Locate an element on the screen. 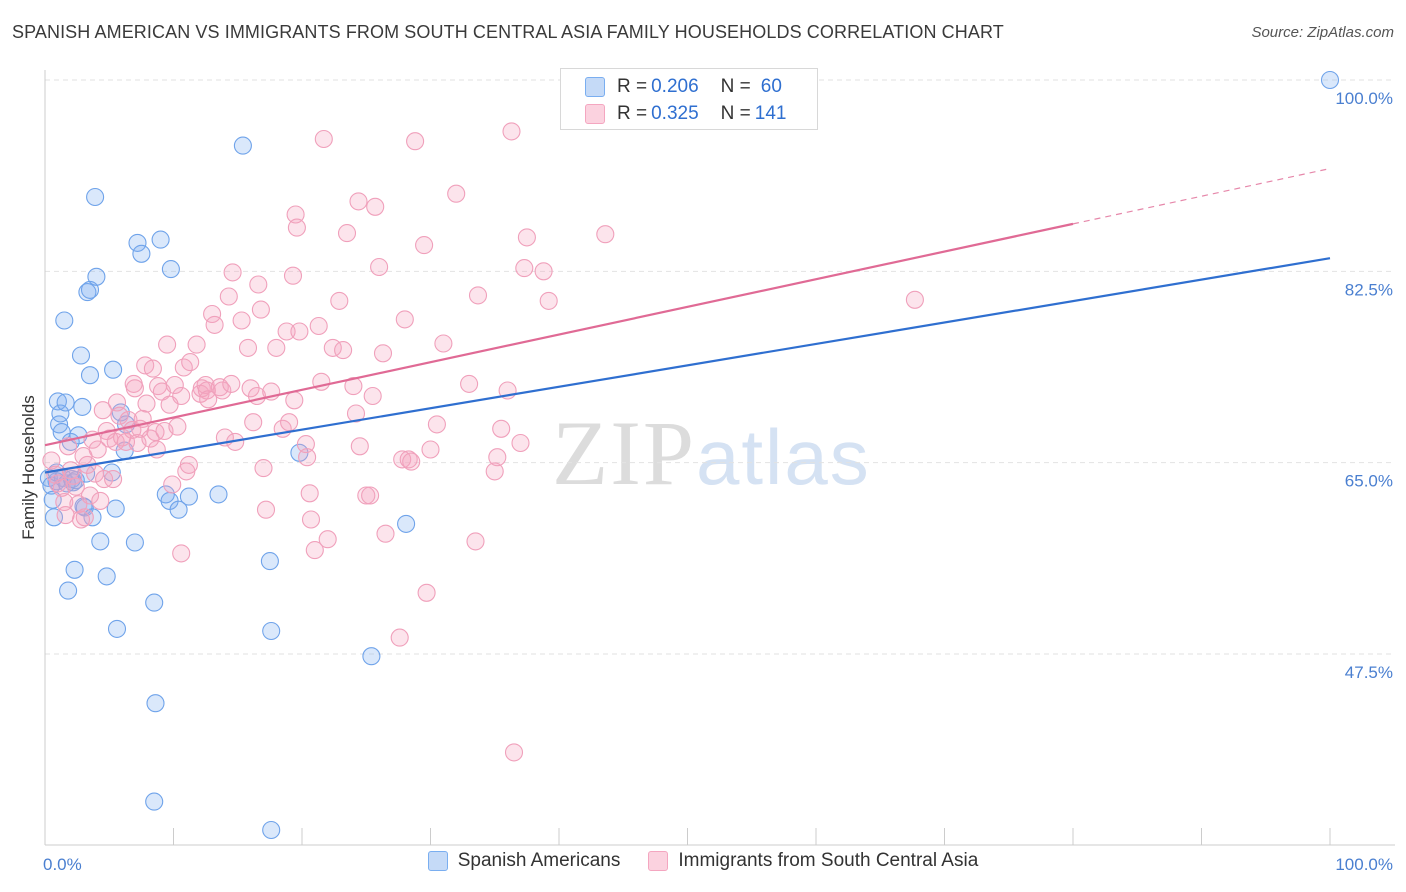  stats-legend: R = 0.206 N = 60 R = 0.325 N = 141 is located at coordinates (689, 99).